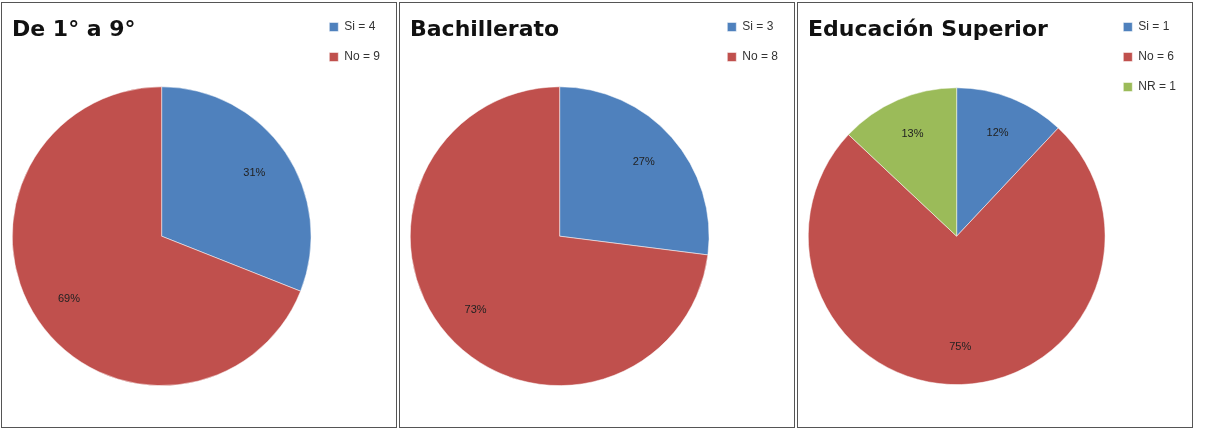 The width and height of the screenshot is (1206, 432). Describe the element at coordinates (758, 26) in the screenshot. I see `legend-label: Si = 3` at that location.